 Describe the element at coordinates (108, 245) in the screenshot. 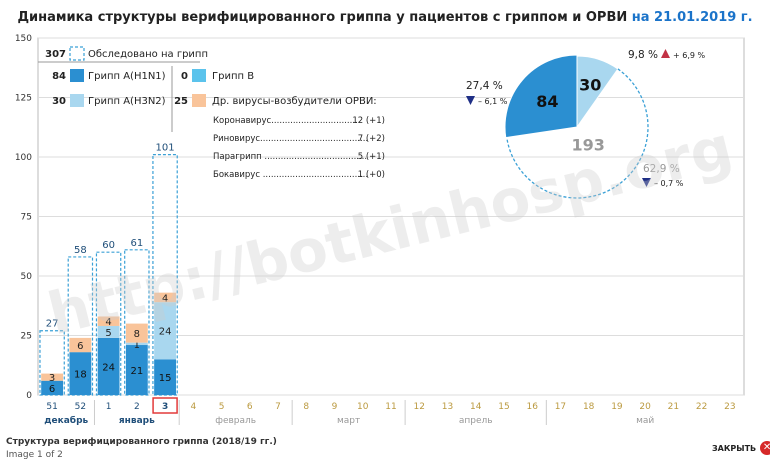

I see `bar-total-label: 60` at that location.